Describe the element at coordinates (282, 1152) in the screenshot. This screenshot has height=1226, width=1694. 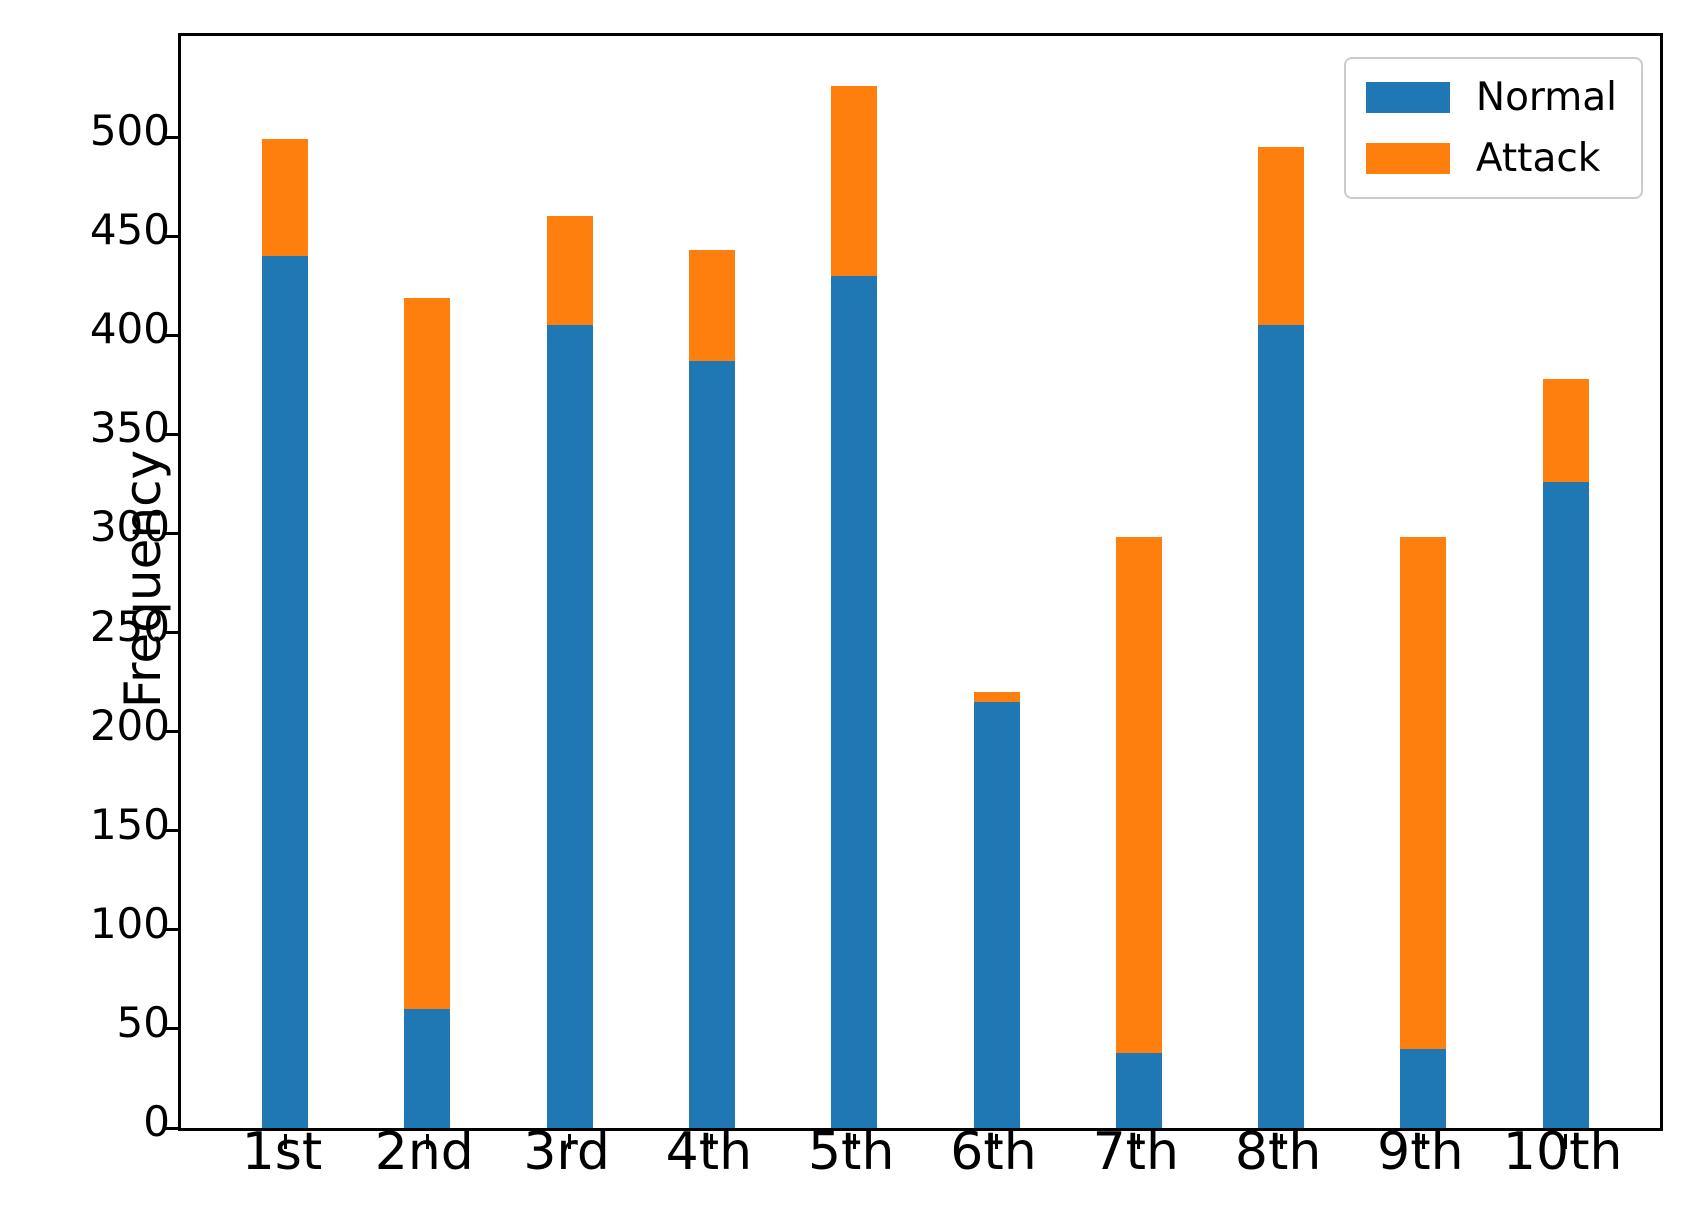
I see `x-tick-label-1st: 1st` at that location.